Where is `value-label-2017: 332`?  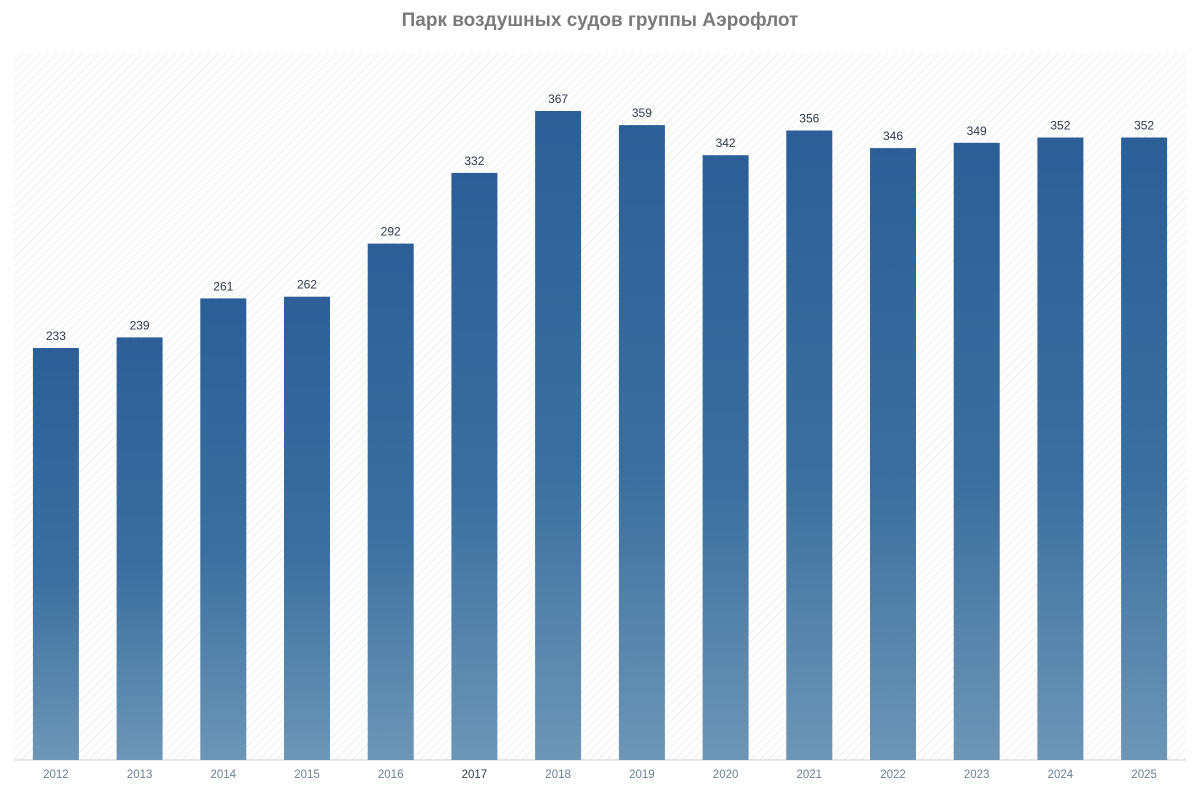 value-label-2017: 332 is located at coordinates (474, 161).